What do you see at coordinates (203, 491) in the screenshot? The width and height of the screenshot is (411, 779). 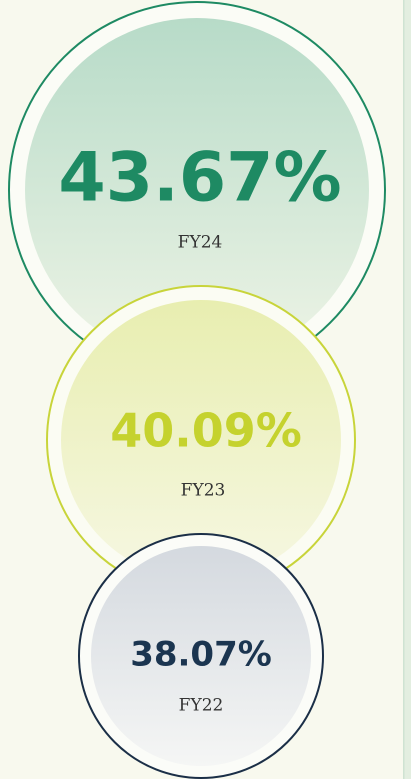 I see `label: FY23` at bounding box center [203, 491].